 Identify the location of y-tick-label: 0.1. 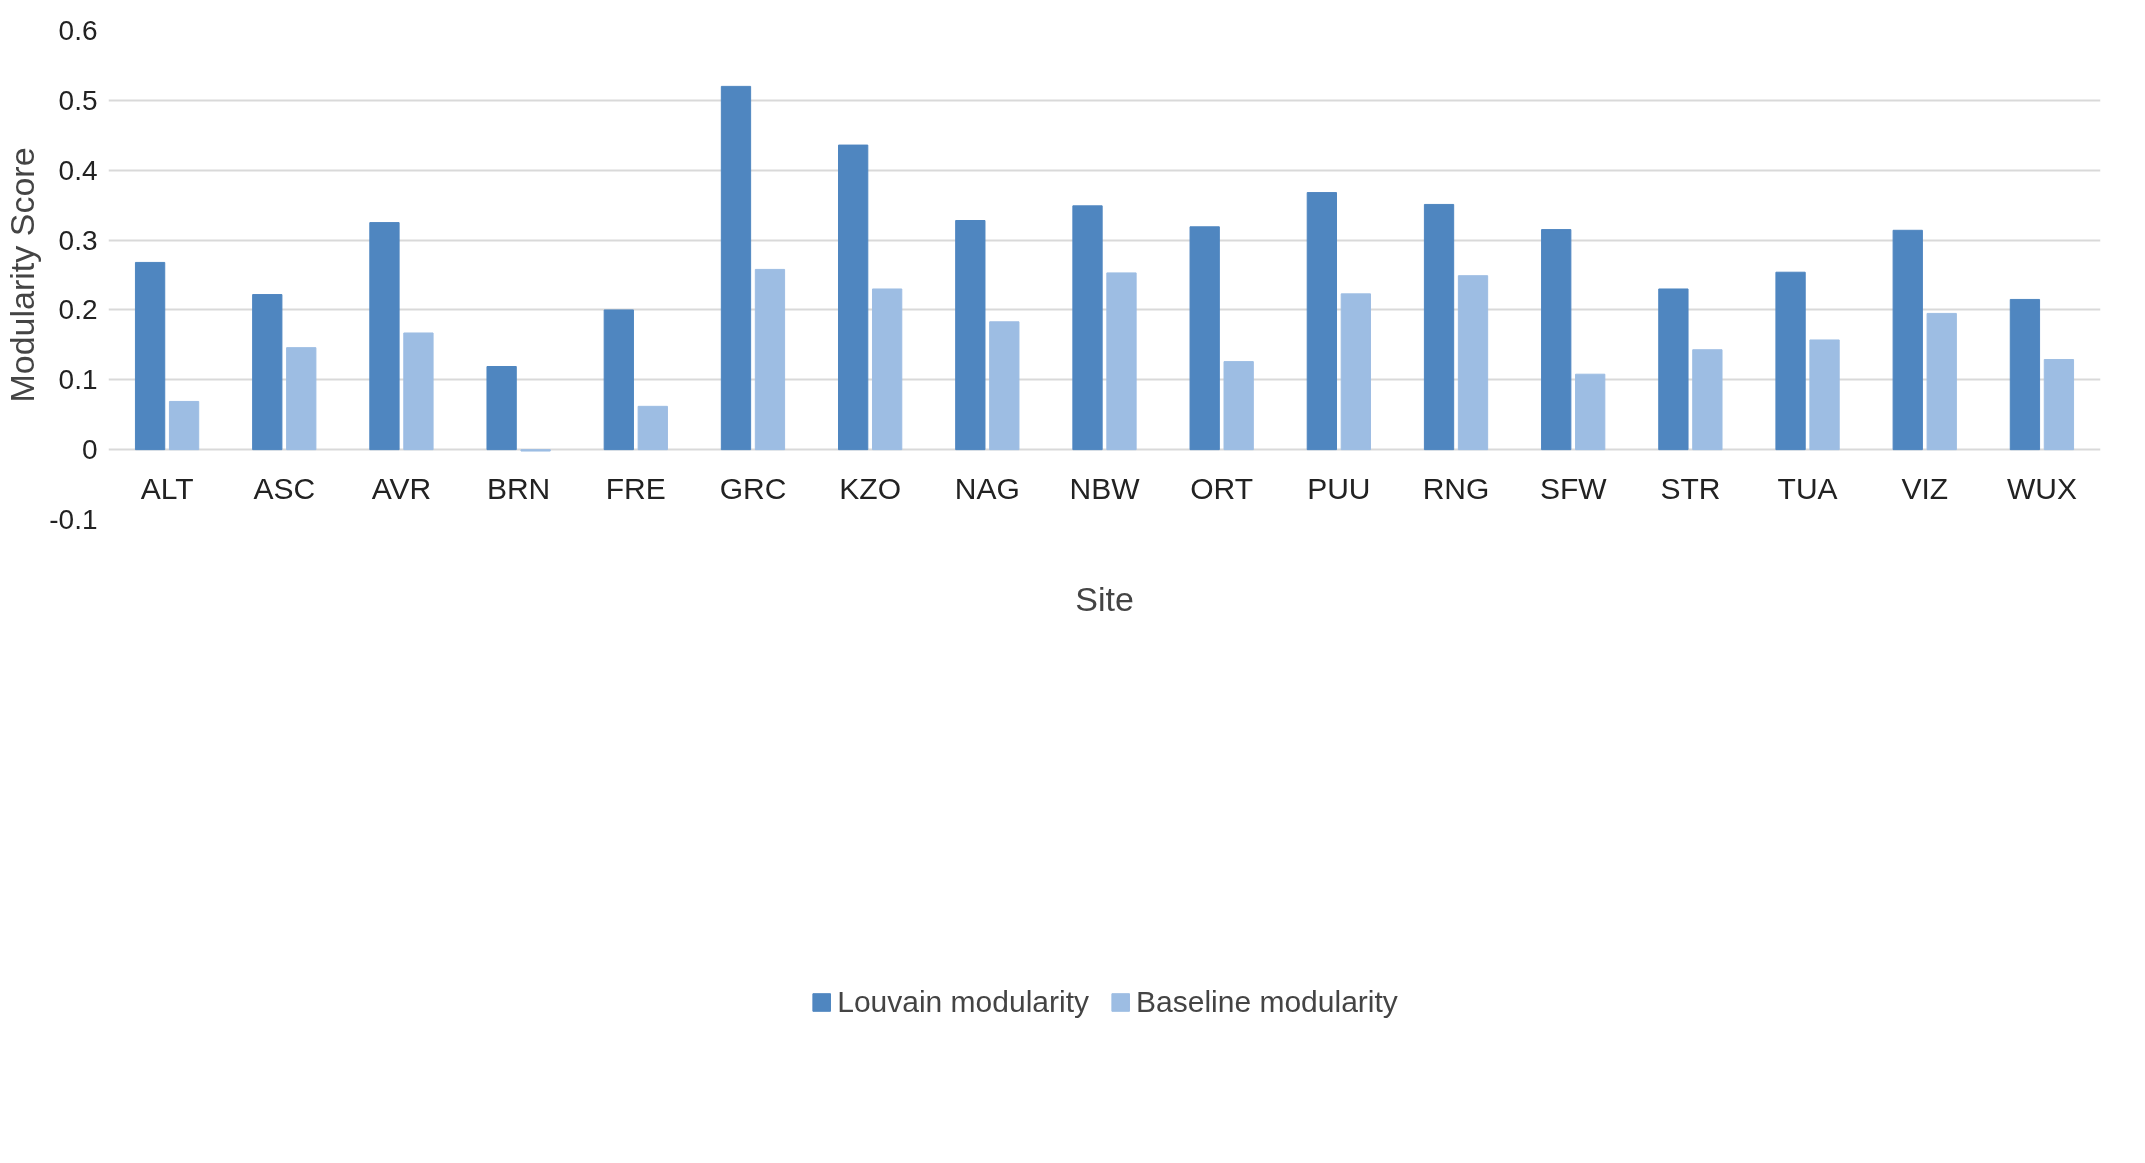
(78, 380).